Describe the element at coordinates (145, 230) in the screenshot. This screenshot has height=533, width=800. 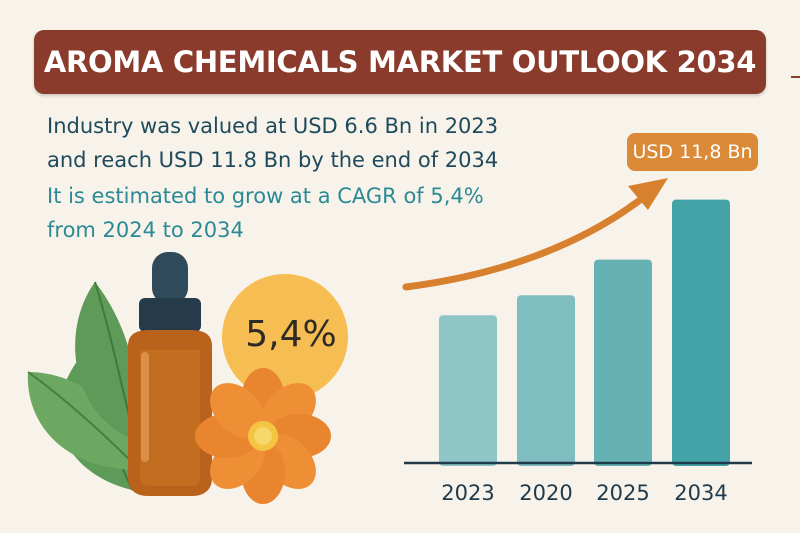
I see `summary-line-4: from 2024 to 2034` at that location.